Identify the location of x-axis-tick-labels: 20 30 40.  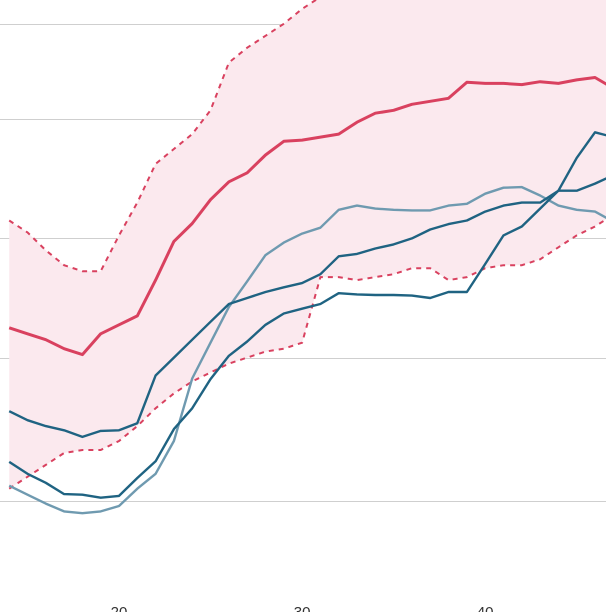
(302, 608).